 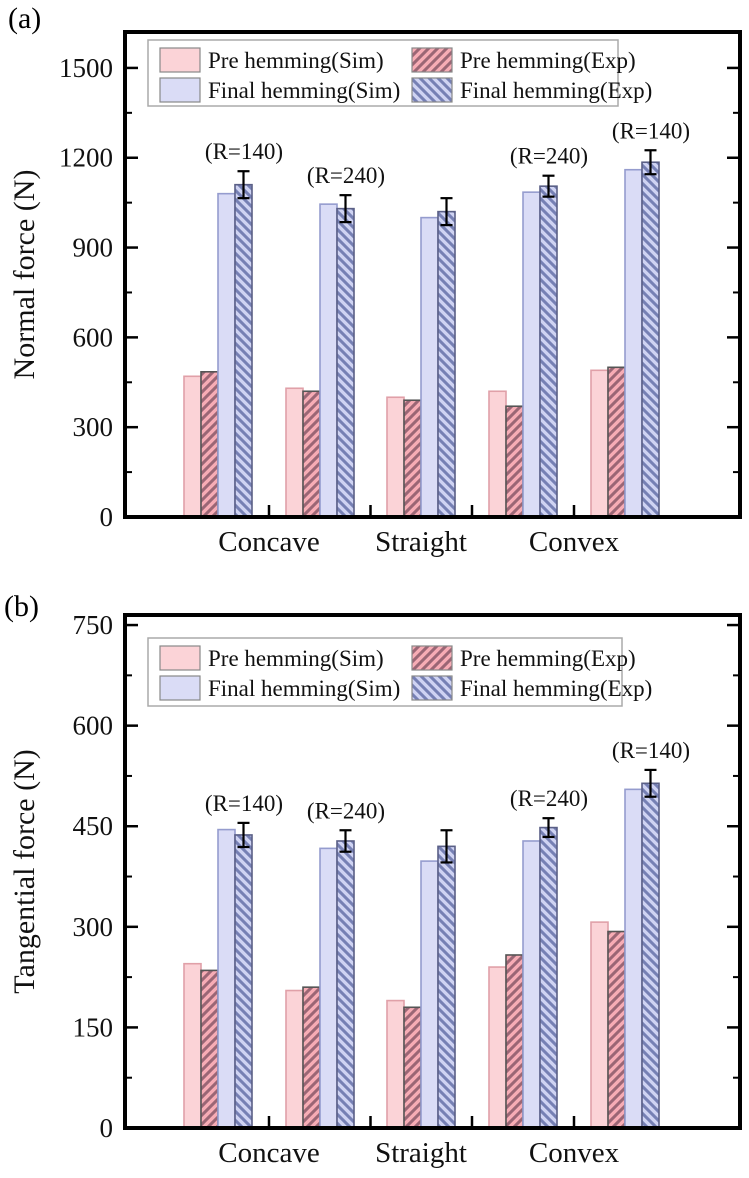 What do you see at coordinates (93, 625) in the screenshot?
I see `y-tick-label: 750` at bounding box center [93, 625].